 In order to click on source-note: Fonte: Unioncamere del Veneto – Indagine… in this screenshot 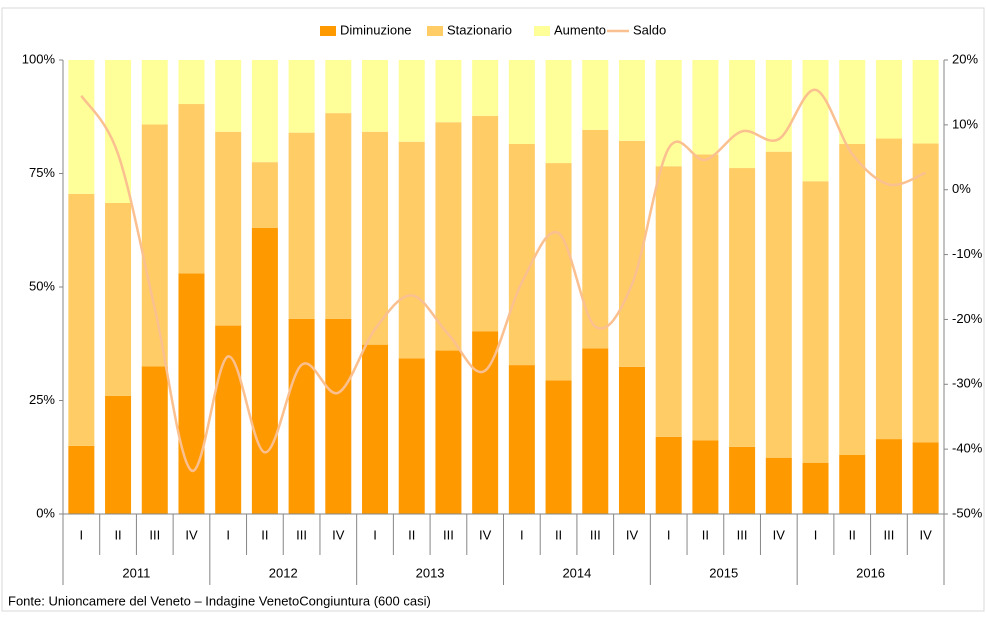, I will do `click(219, 600)`.